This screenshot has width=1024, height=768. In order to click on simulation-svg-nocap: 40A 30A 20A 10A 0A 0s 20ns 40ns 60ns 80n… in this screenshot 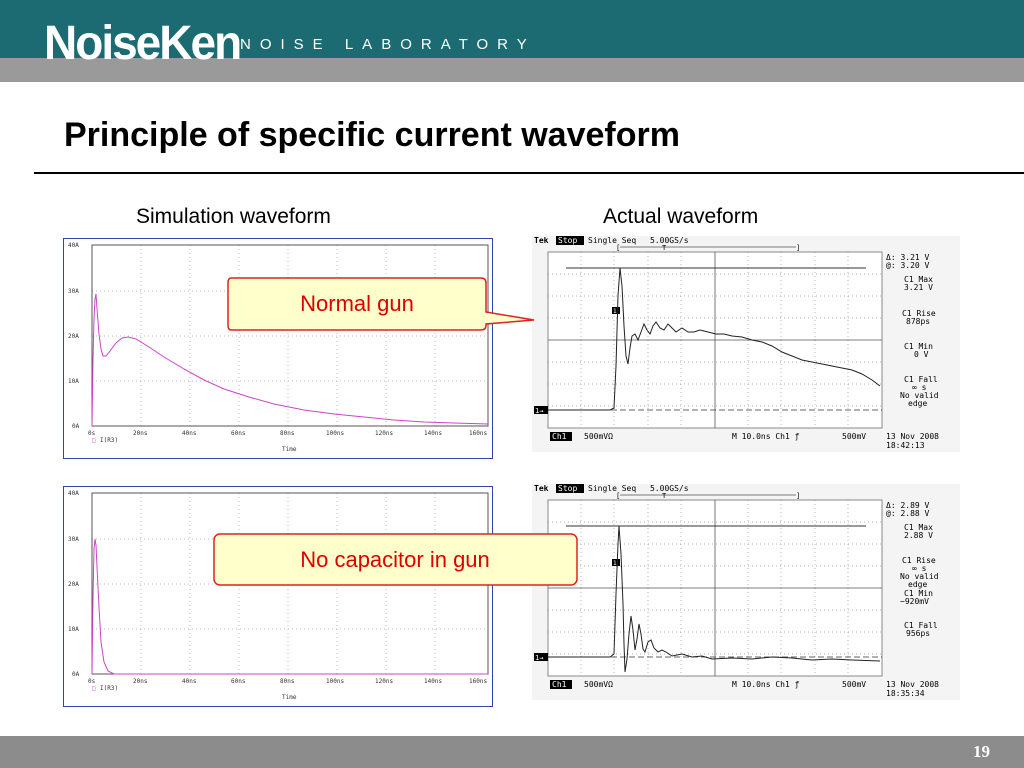, I will do `click(278, 595)`.